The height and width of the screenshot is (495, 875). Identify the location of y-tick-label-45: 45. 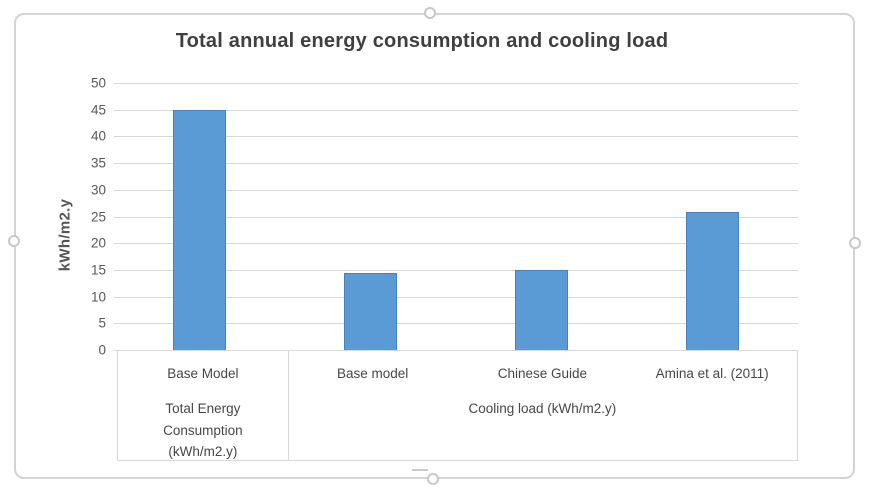
(98, 110).